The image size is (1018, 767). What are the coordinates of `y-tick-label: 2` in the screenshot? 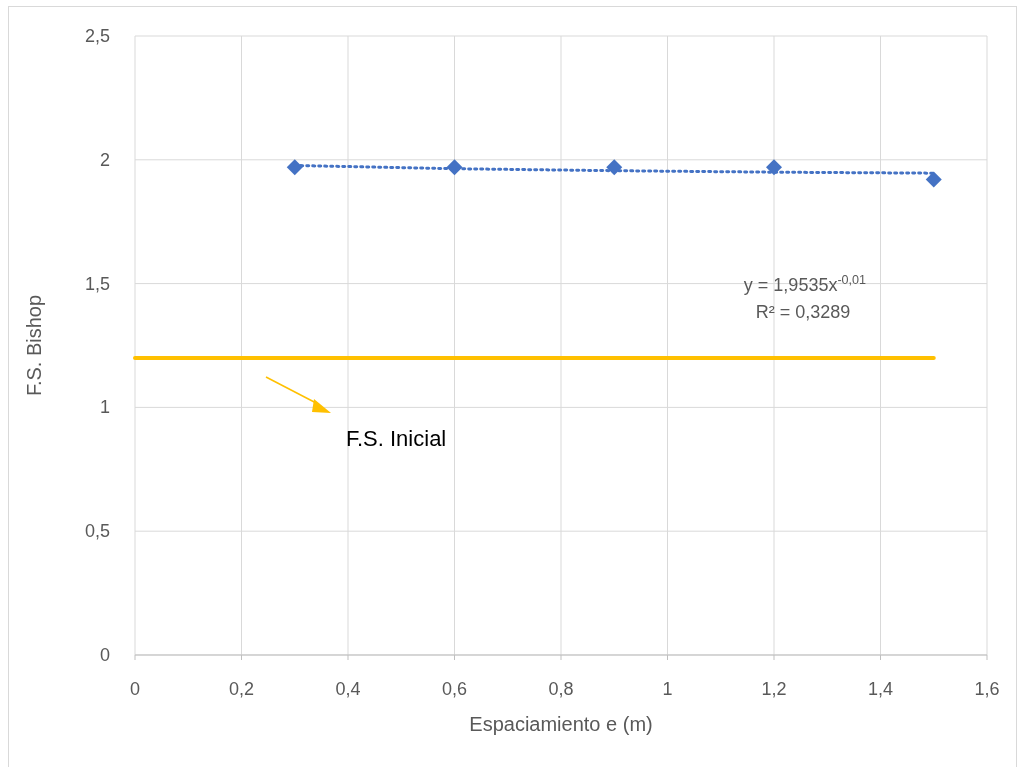 It's located at (104, 159).